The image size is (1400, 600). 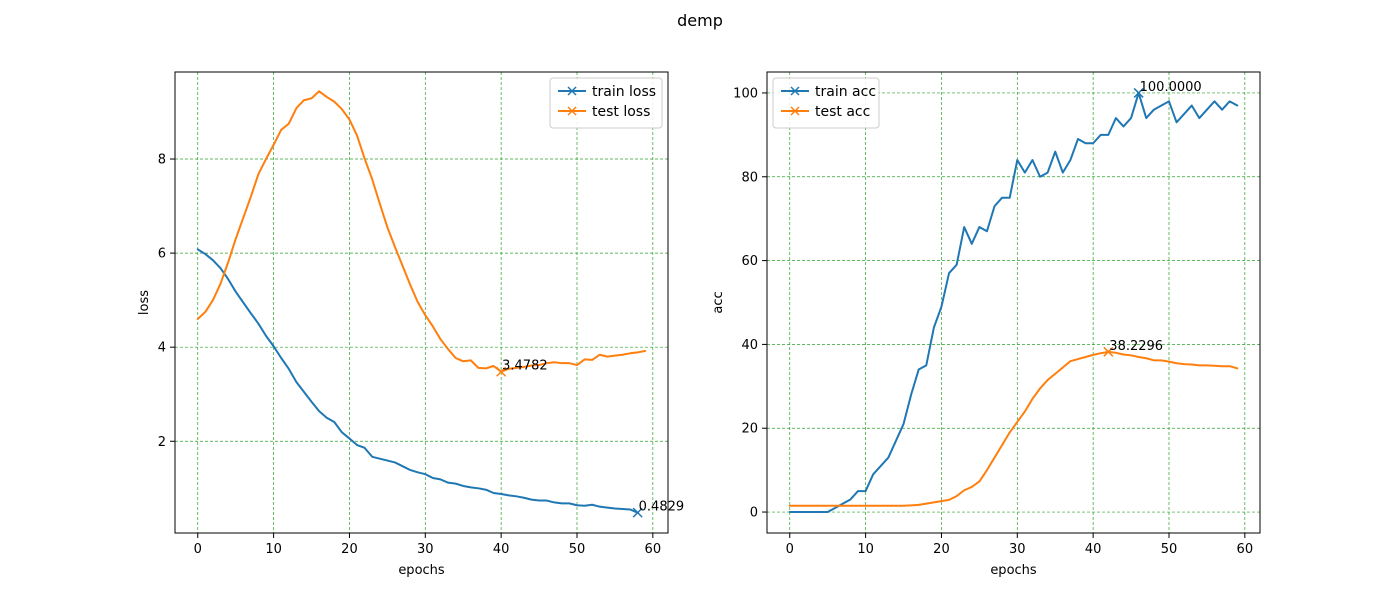 What do you see at coordinates (749, 429) in the screenshot?
I see `acc-ytick-label: 20` at bounding box center [749, 429].